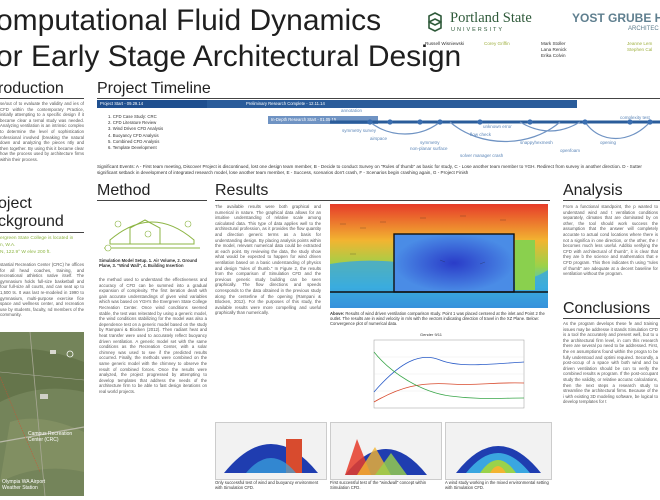 Image resolution: width=660 pixels, height=500 pixels. Describe the element at coordinates (498, 459) in the screenshot. I see `thumbnail-3-graphic` at that location.